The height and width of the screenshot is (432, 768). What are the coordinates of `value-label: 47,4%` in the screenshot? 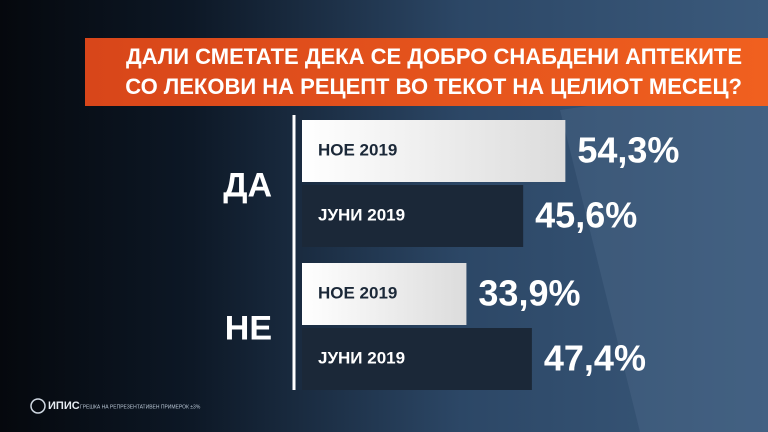 It's located at (595, 358).